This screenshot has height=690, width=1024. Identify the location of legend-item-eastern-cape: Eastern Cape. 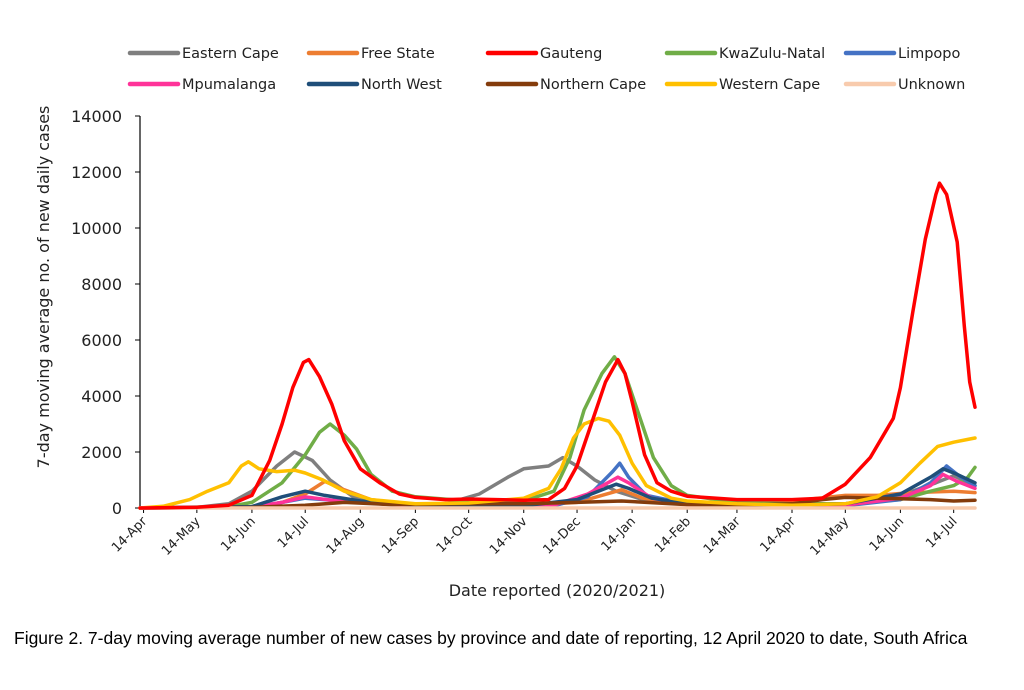
(203, 54).